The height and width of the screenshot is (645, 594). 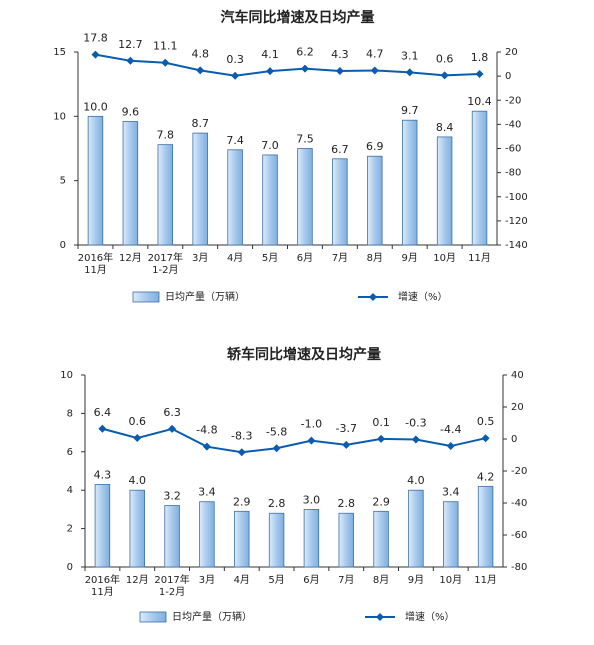 What do you see at coordinates (450, 580) in the screenshot?
I see `x-tick-label: 10月` at bounding box center [450, 580].